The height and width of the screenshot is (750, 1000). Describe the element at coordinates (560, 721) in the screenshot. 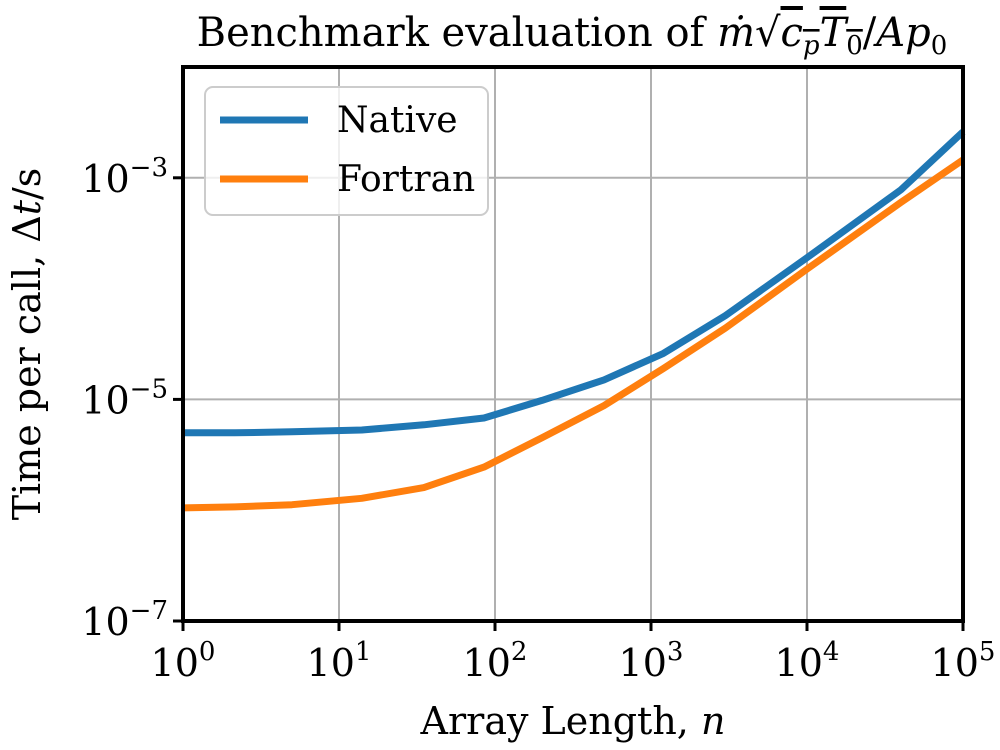

I see `x-axis-label-text: Array Length,` at that location.